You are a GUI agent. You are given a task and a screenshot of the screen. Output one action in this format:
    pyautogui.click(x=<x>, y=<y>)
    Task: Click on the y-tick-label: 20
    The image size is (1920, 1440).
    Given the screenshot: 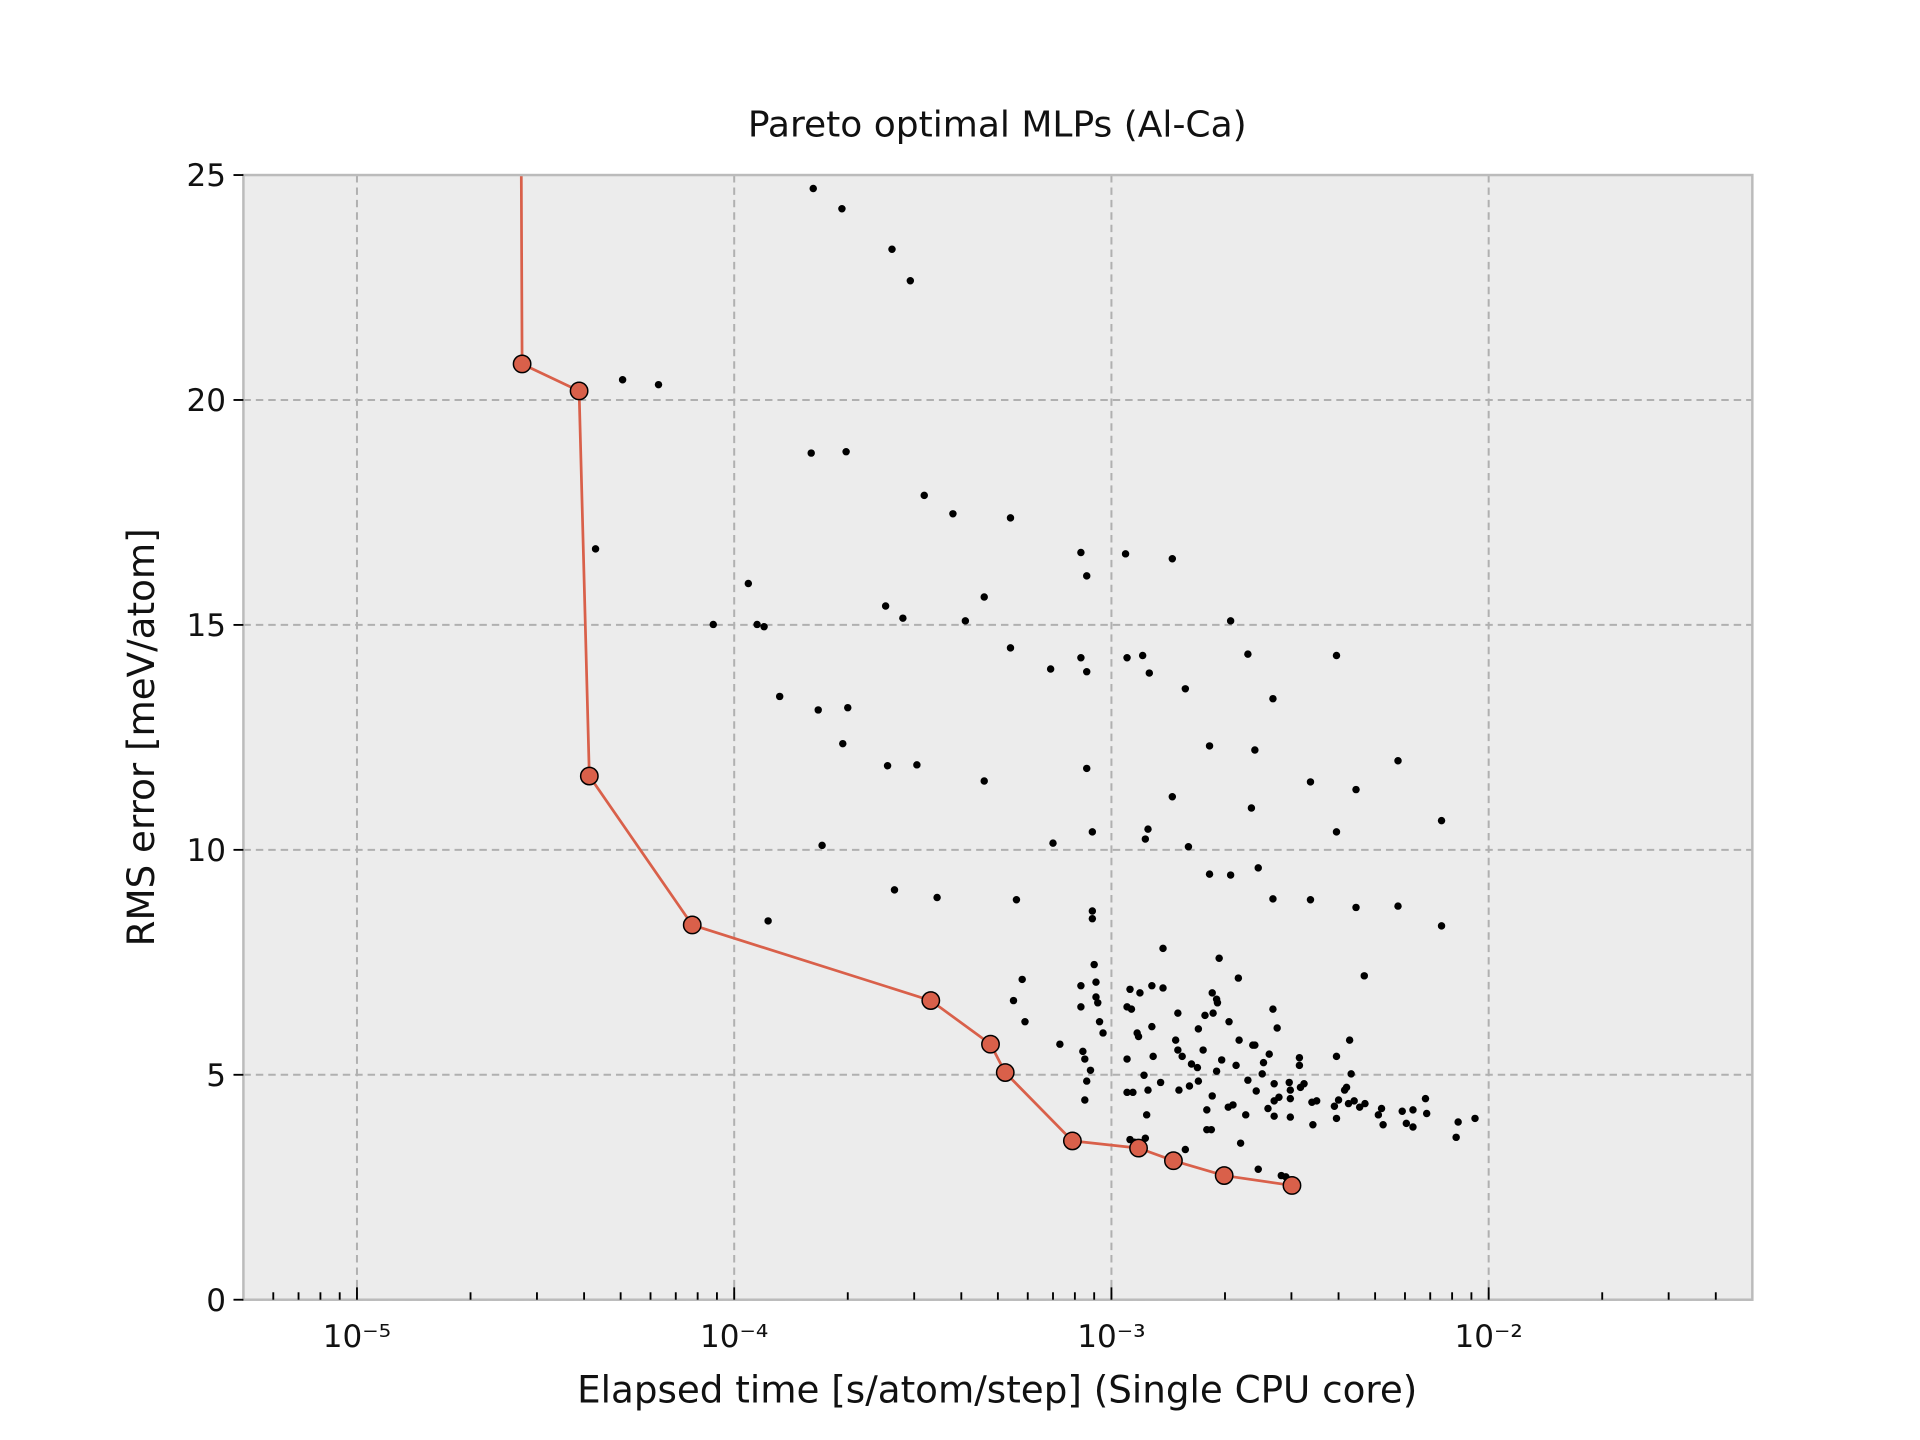 What is the action you would take?
    pyautogui.click(x=207, y=401)
    